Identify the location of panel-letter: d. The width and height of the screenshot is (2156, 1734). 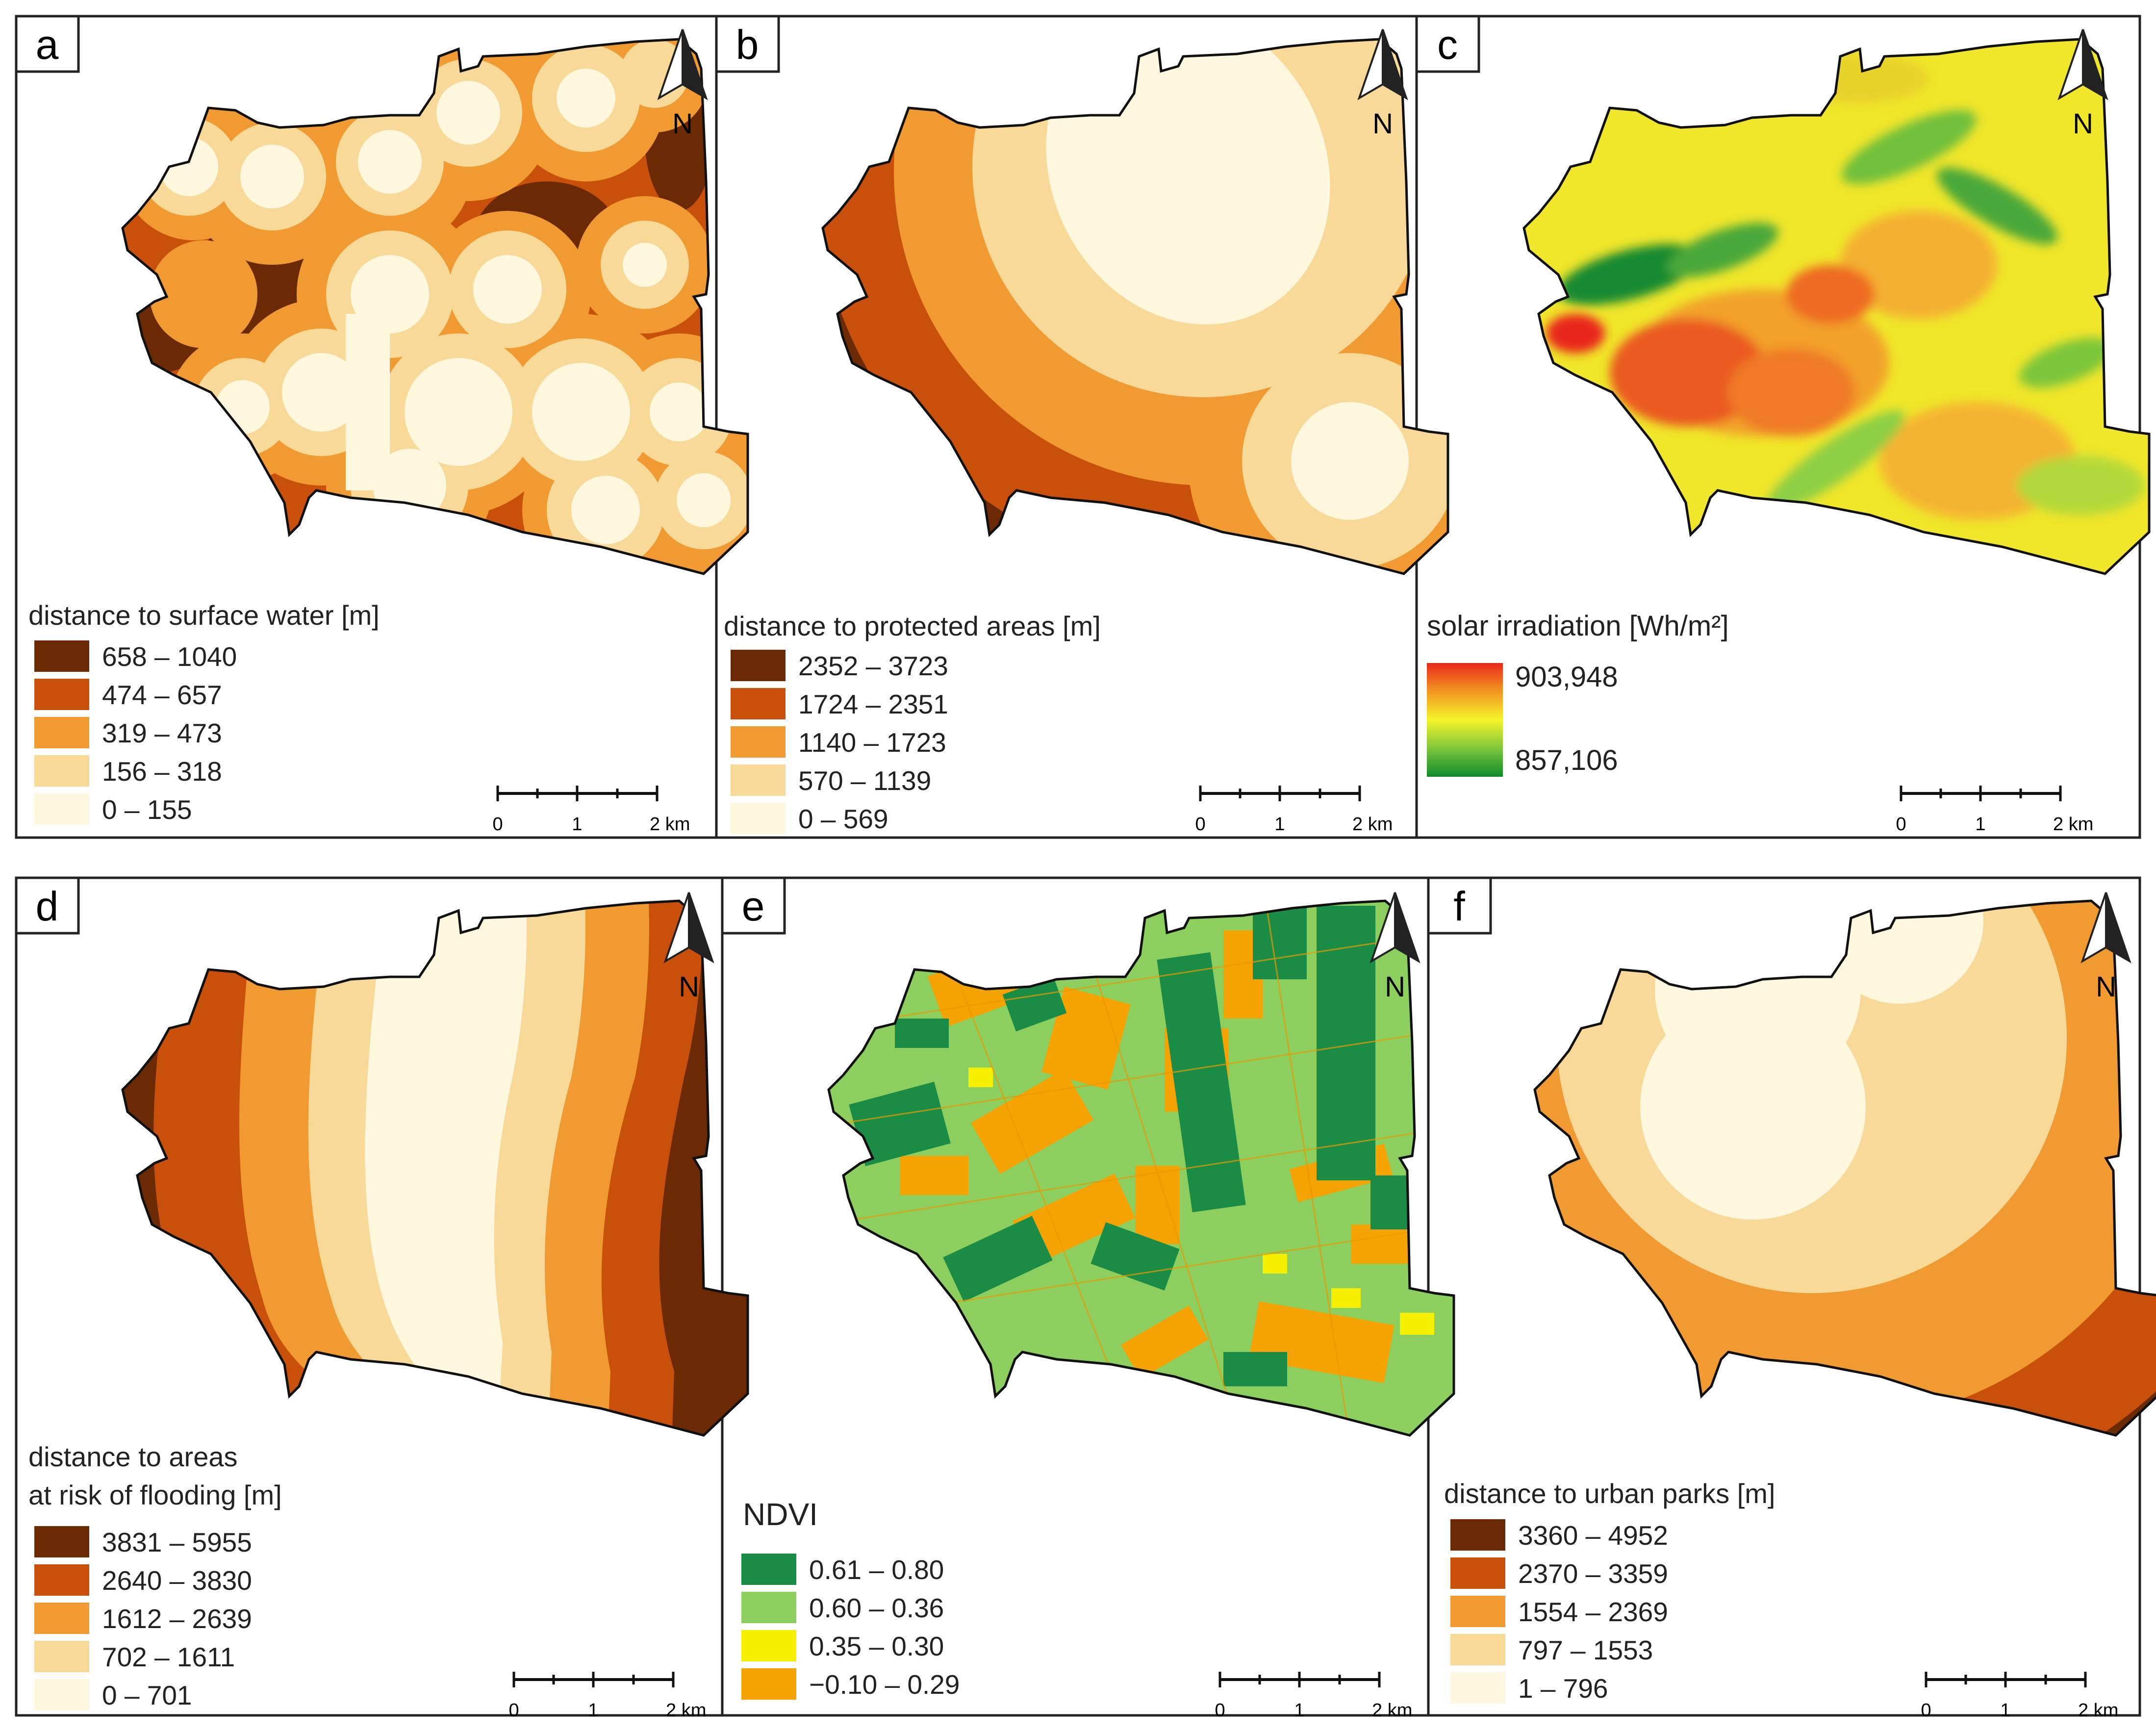
(47, 906).